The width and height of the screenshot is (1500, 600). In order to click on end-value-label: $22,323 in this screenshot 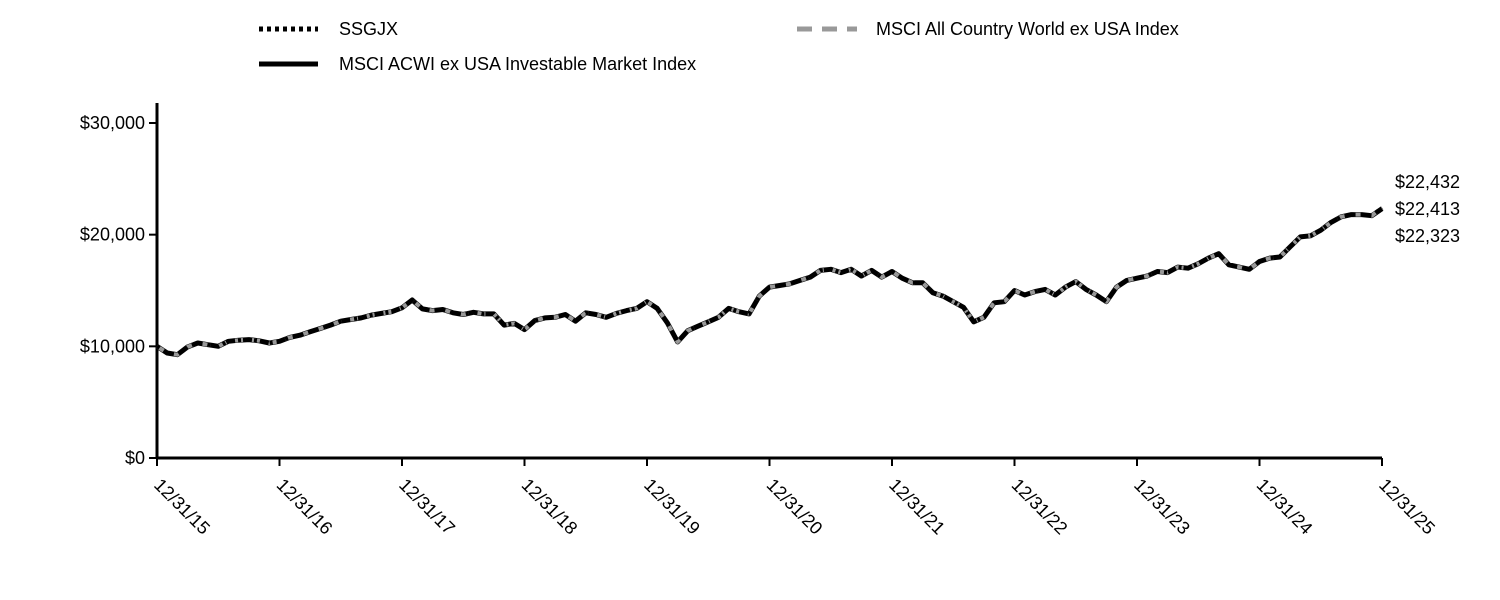, I will do `click(1427, 236)`.